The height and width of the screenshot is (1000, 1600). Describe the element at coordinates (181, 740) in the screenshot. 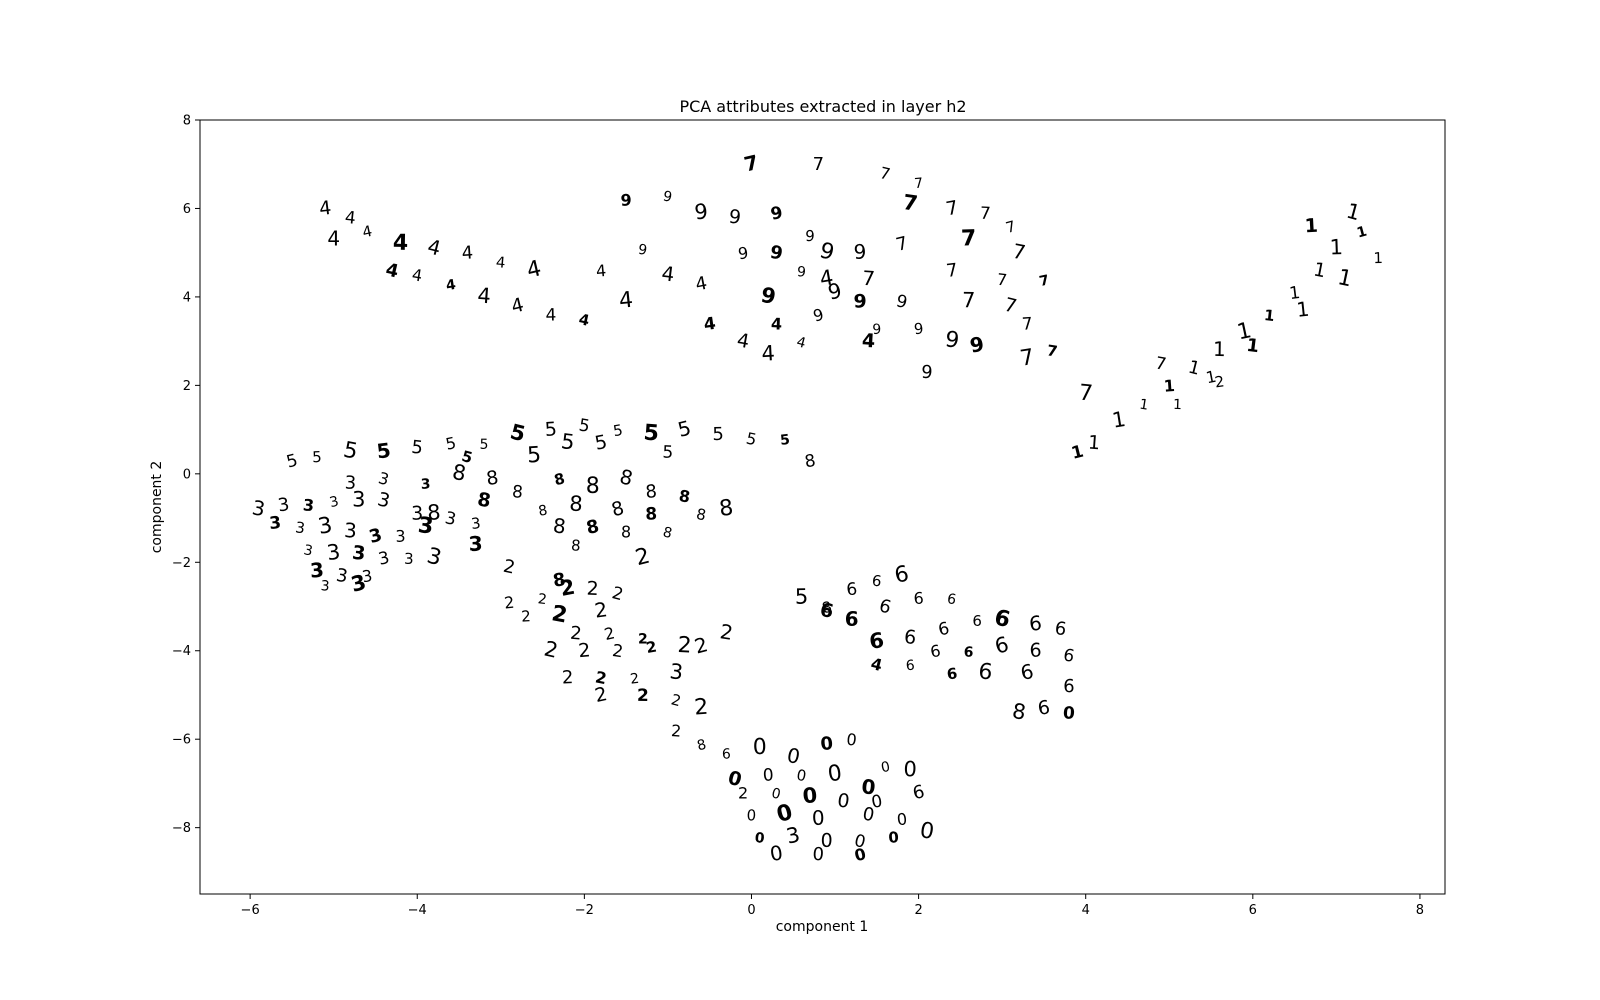

I see `y-tick-label: −6` at that location.